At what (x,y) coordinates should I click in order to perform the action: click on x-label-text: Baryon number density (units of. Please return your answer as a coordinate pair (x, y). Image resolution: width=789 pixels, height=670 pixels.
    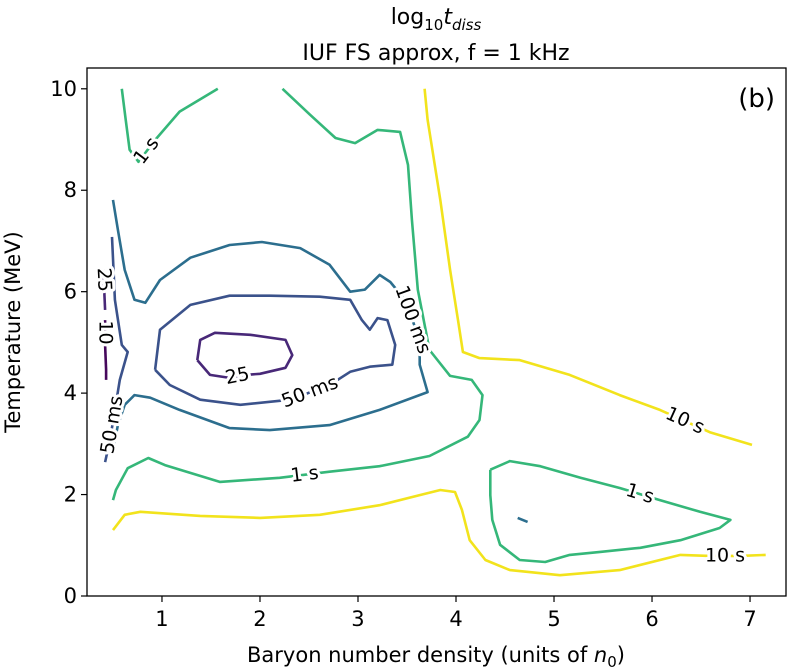
    Looking at the image, I should click on (420, 655).